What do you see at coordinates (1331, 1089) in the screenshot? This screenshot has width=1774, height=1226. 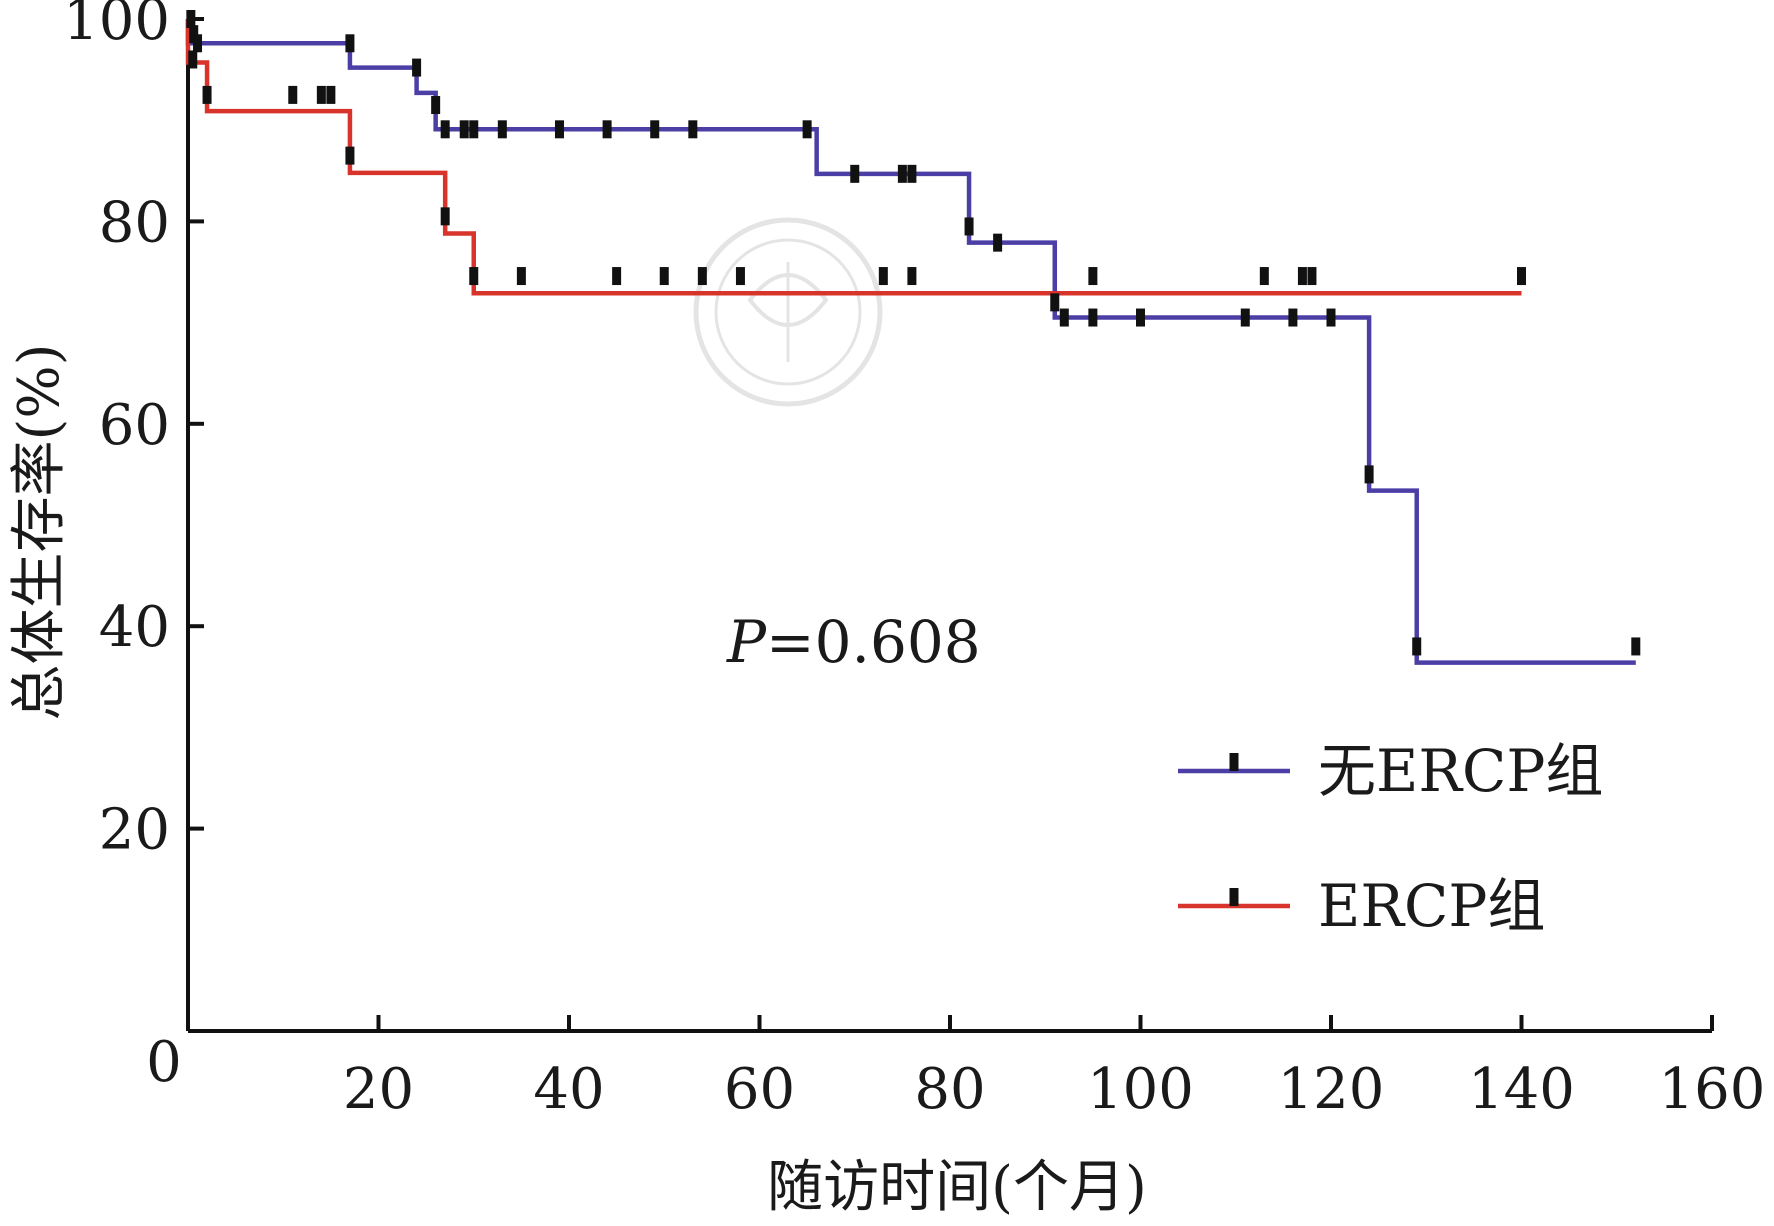 I see `x-tick-label: 120` at bounding box center [1331, 1089].